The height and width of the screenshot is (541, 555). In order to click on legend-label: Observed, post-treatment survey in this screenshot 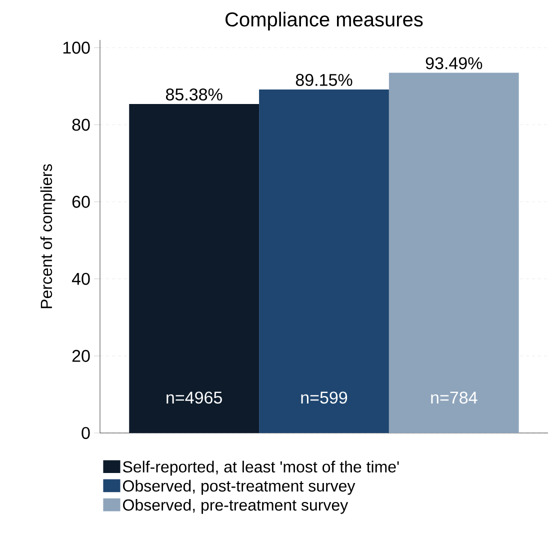, I will do `click(239, 487)`.